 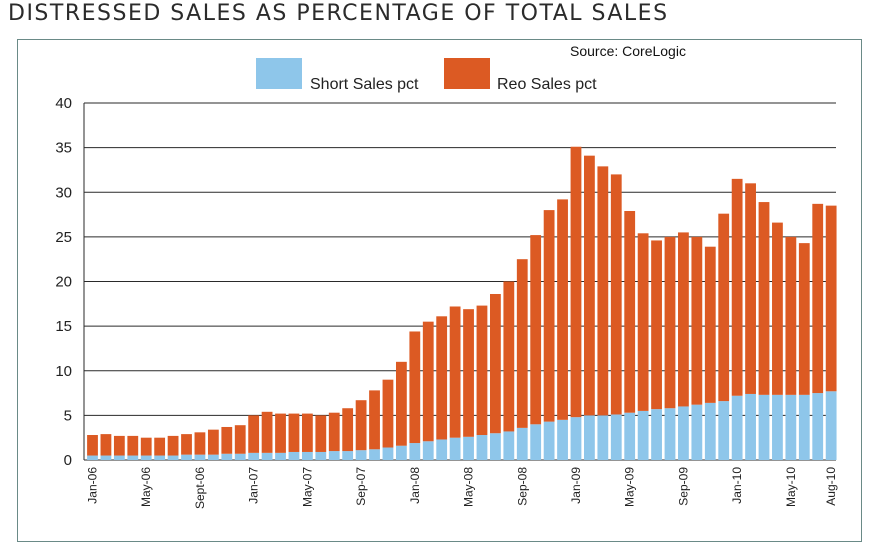 I want to click on y-tick-label: 25, so click(x=63, y=237).